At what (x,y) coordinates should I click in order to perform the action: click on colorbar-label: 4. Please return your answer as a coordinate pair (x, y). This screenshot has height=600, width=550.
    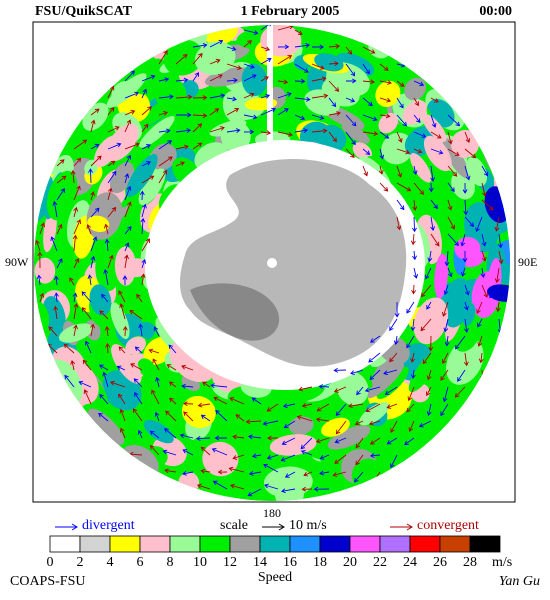
    Looking at the image, I should click on (110, 562).